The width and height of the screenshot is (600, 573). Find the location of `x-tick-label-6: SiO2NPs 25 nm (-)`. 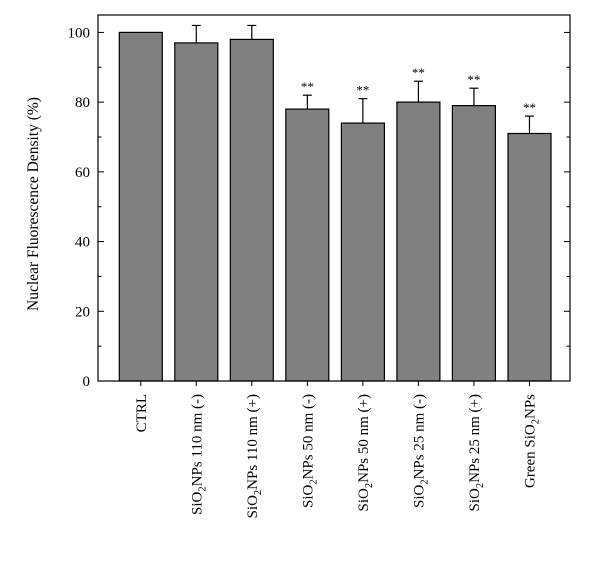

x-tick-label-6: SiO2NPs 25 nm (-) is located at coordinates (420, 451).